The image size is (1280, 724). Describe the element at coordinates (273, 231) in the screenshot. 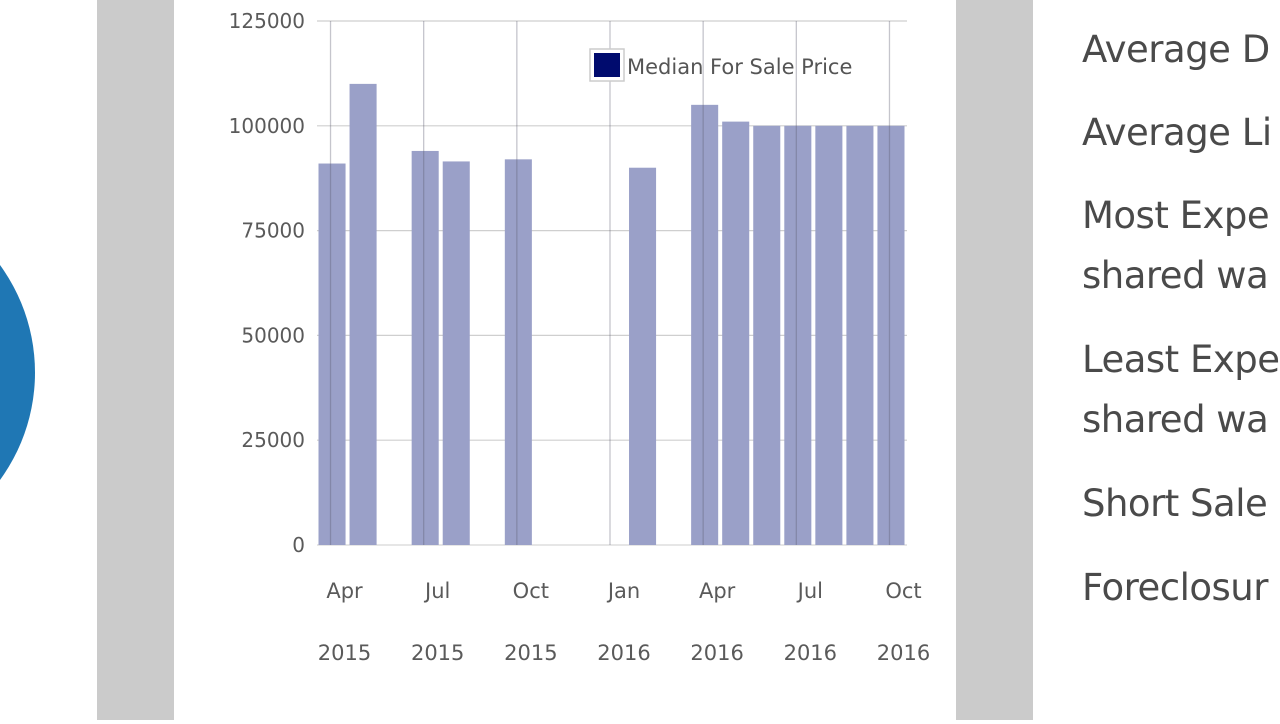

I see `y-tick-label: 75000` at that location.